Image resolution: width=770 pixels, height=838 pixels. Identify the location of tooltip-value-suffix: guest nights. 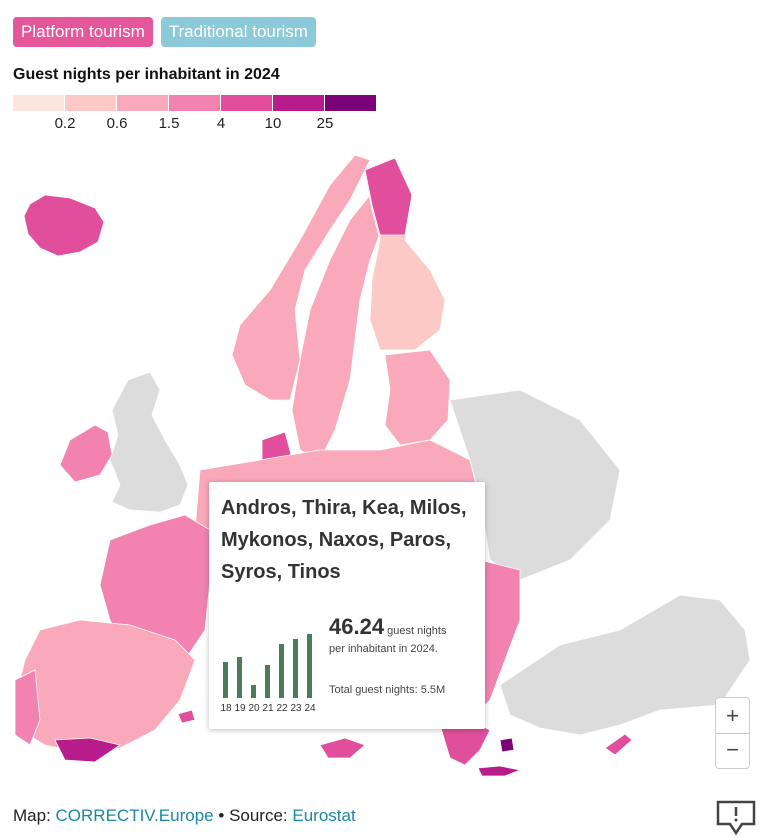
(417, 631).